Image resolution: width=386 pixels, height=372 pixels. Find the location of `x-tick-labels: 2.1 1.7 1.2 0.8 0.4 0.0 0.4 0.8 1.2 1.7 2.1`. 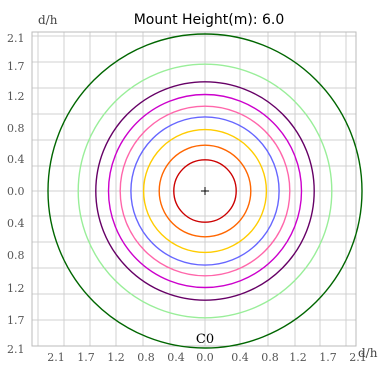

x-tick-labels: 2.1 1.7 1.2 0.8 0.4 0.0 0.4 0.8 1.2 1.7 2.1 is located at coordinates (207, 357).